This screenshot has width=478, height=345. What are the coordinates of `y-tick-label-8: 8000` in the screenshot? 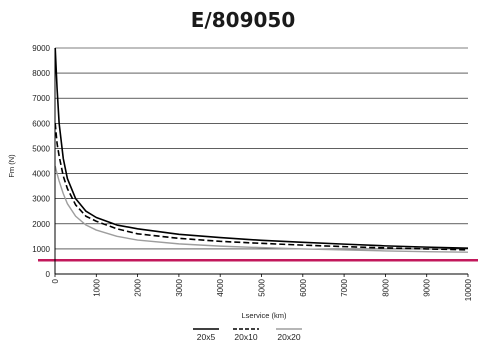 It's located at (41, 73).